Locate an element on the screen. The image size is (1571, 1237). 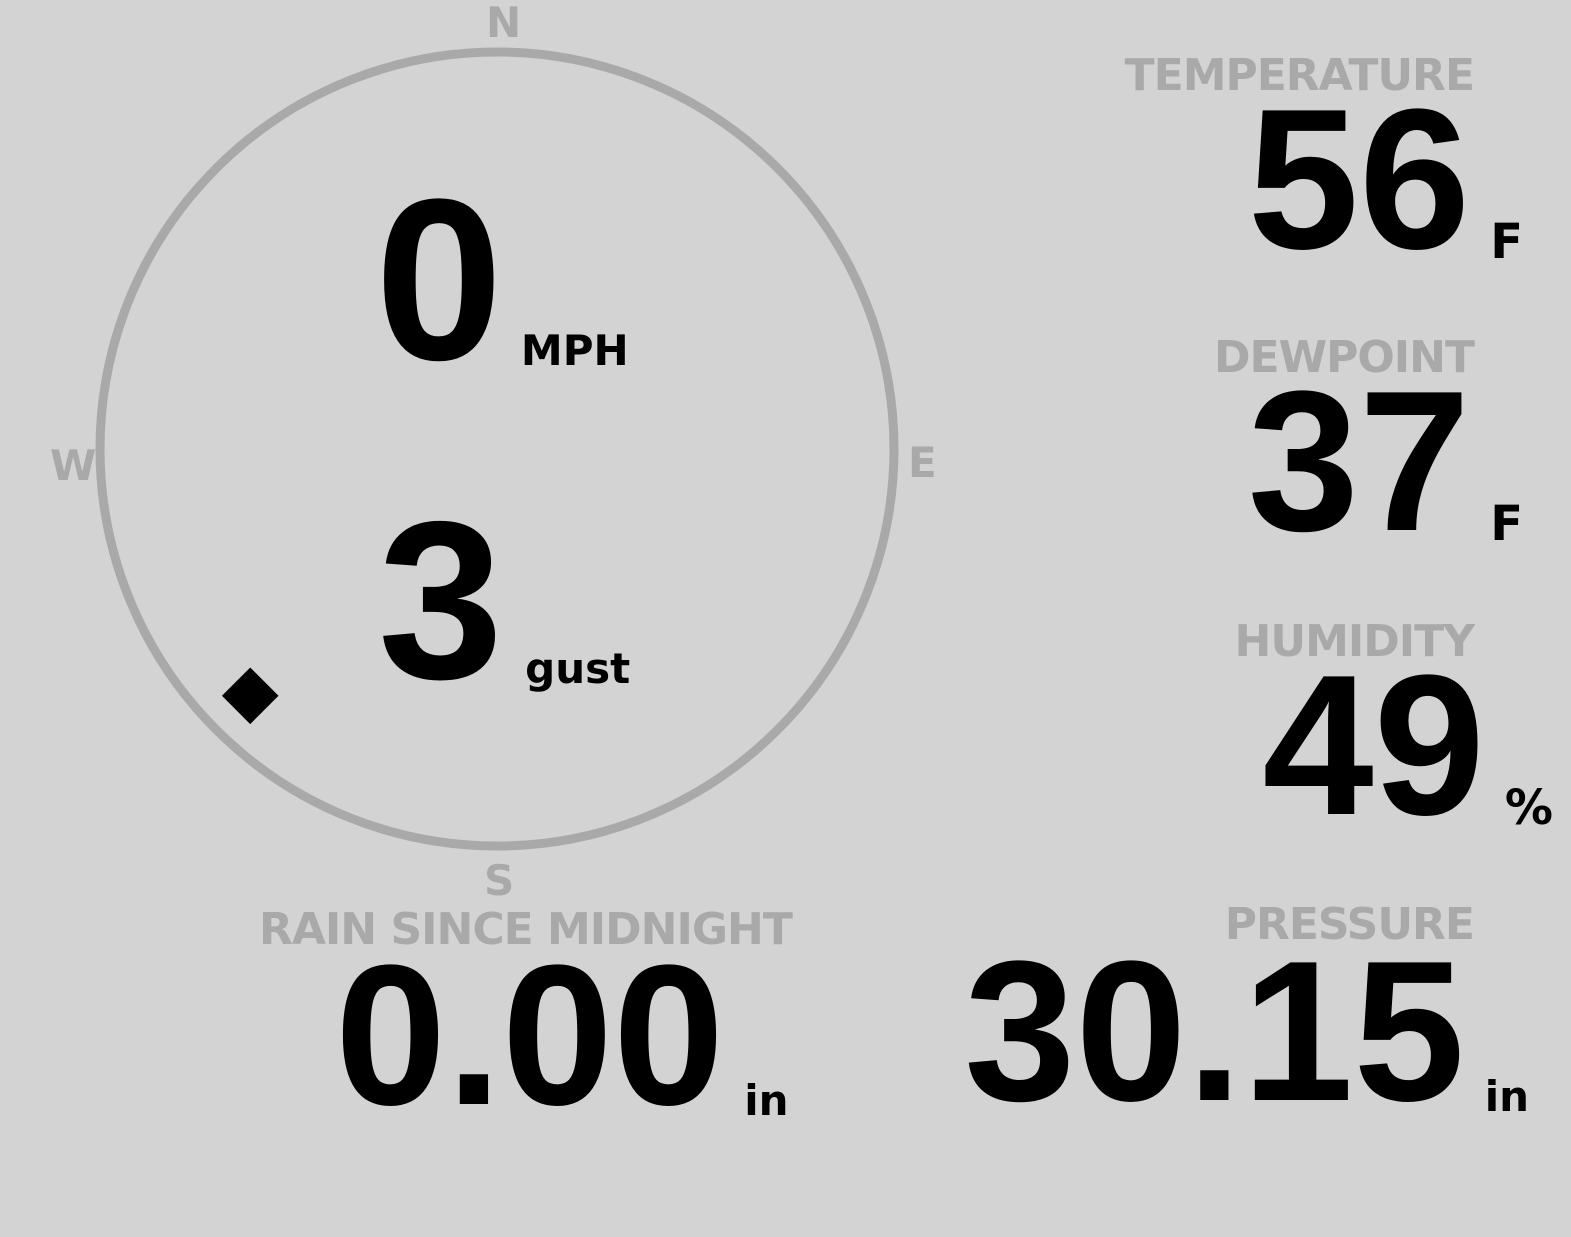
pressure-unit: in is located at coordinates (1506, 1096).